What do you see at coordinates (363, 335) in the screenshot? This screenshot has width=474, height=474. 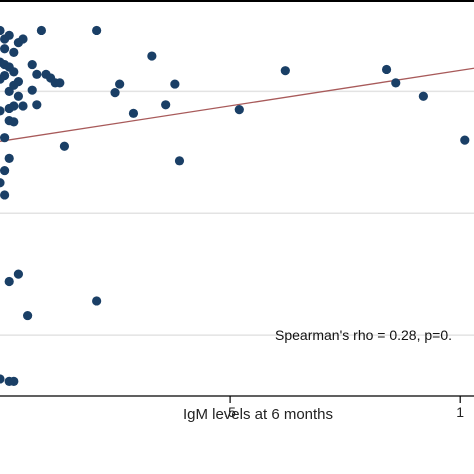 I see `spearman-annotation: Spearman's rho = 0.28, p=0.` at bounding box center [363, 335].